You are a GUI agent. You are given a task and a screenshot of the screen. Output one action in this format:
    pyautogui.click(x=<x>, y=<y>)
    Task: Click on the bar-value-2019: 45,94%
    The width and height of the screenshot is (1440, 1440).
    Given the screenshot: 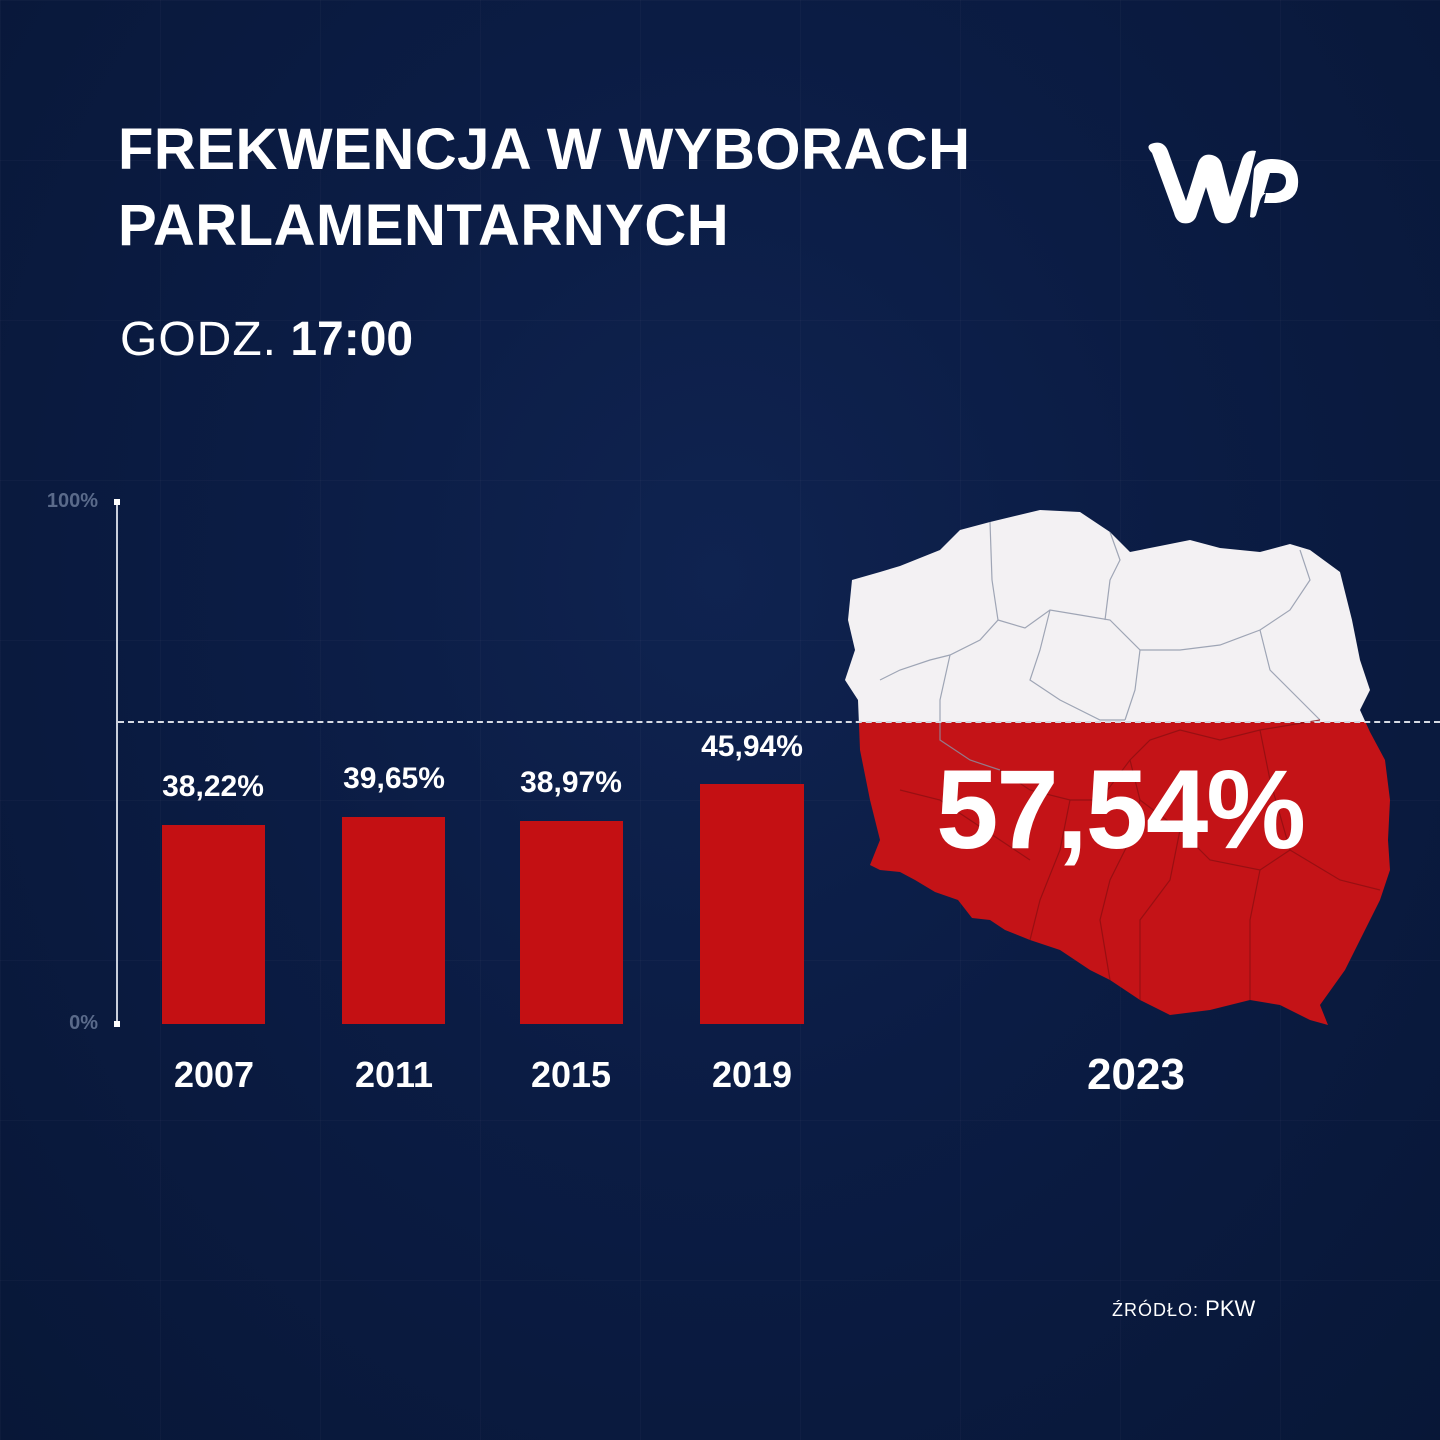 What is the action you would take?
    pyautogui.click(x=752, y=746)
    